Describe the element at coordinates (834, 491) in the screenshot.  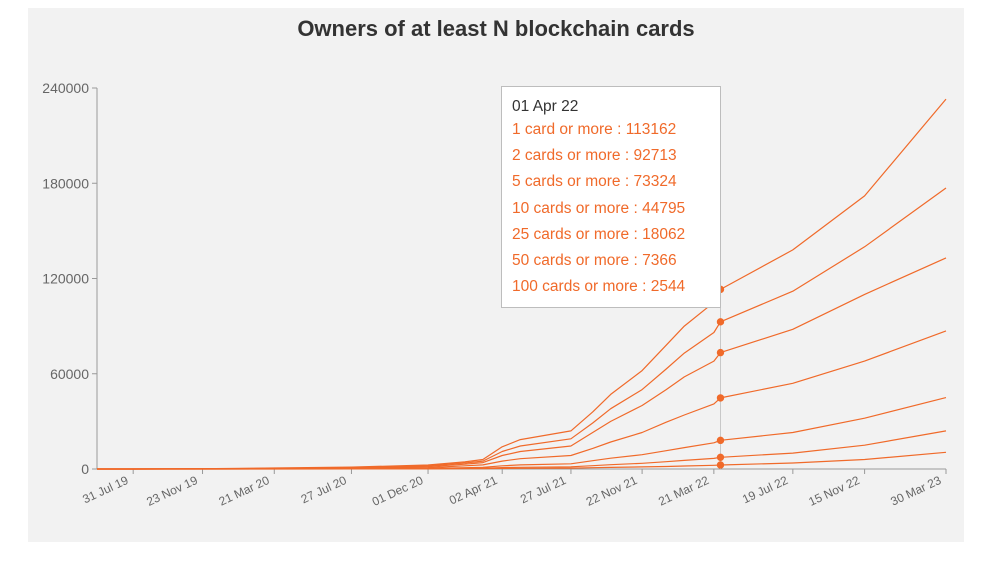
I see `x-tick-label-15-nov-22: 15 Nov 22` at that location.